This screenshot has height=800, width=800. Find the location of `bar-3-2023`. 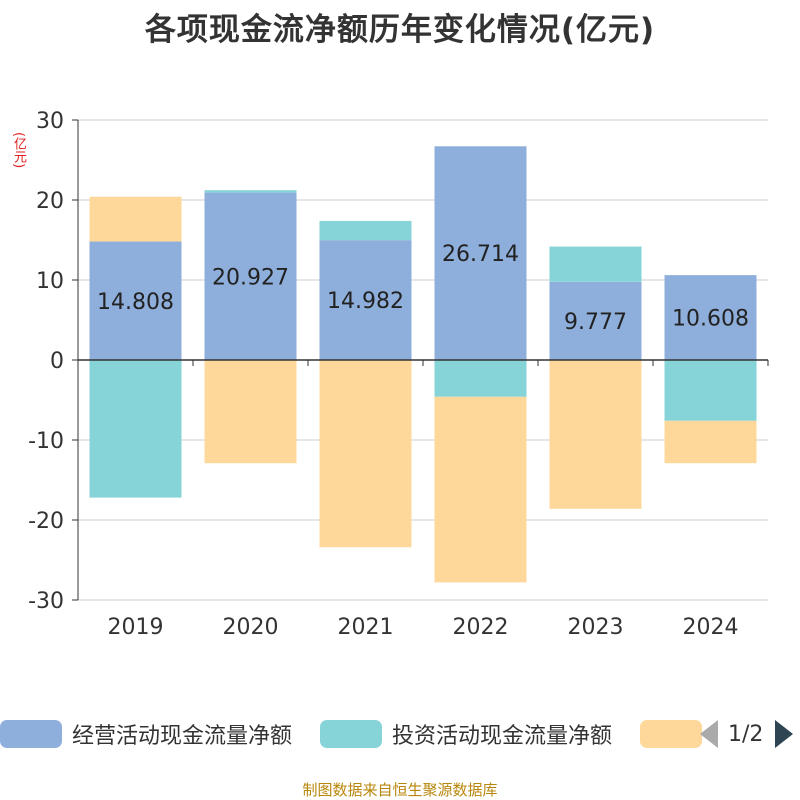

bar-3-2023 is located at coordinates (595, 434).